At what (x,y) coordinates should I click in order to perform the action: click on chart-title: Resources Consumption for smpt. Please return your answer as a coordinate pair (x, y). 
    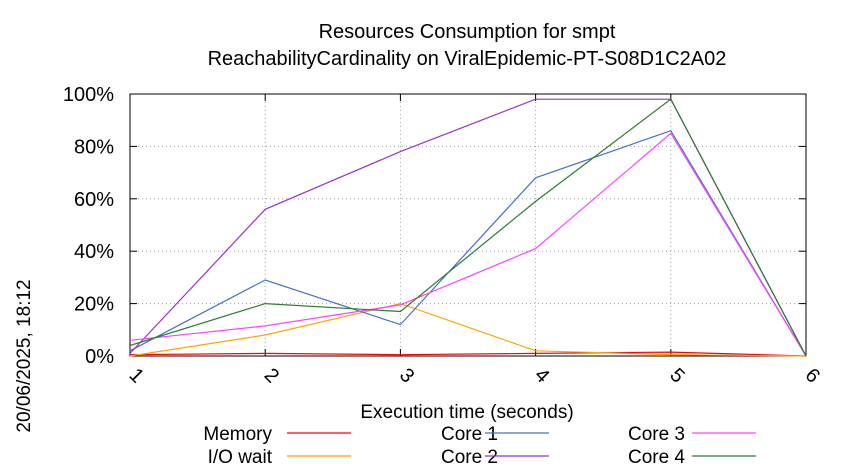
    Looking at the image, I should click on (467, 32).